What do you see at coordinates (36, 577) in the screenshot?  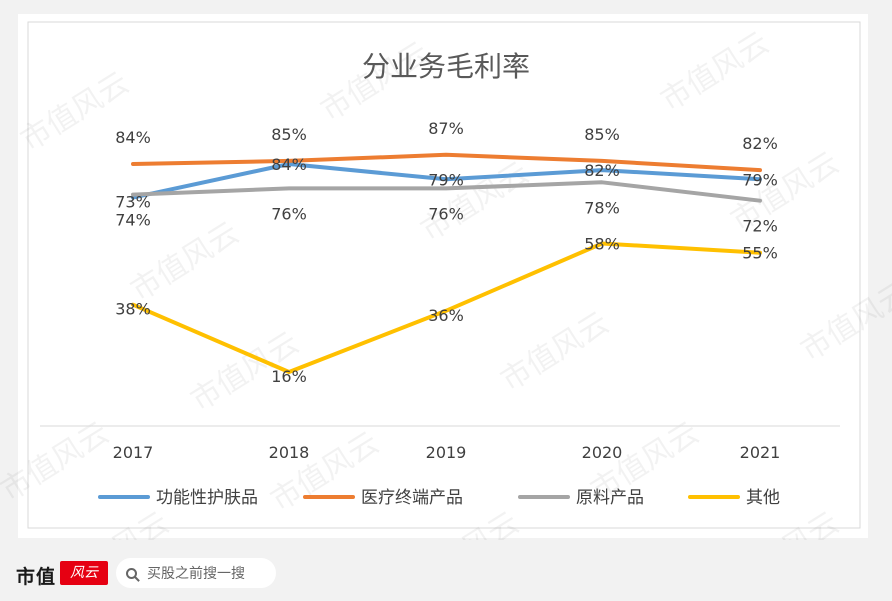 I see `brand-name: 市值` at bounding box center [36, 577].